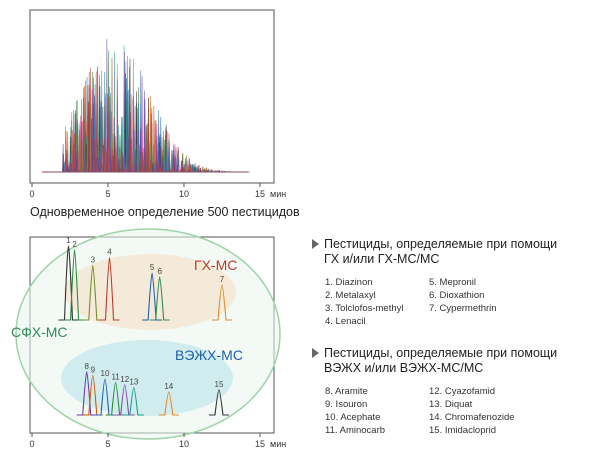 Image resolution: width=595 pixels, height=454 pixels. Describe the element at coordinates (157, 441) in the screenshot. I see `bottom-x-axis: 0 5 10 15 мин` at that location.